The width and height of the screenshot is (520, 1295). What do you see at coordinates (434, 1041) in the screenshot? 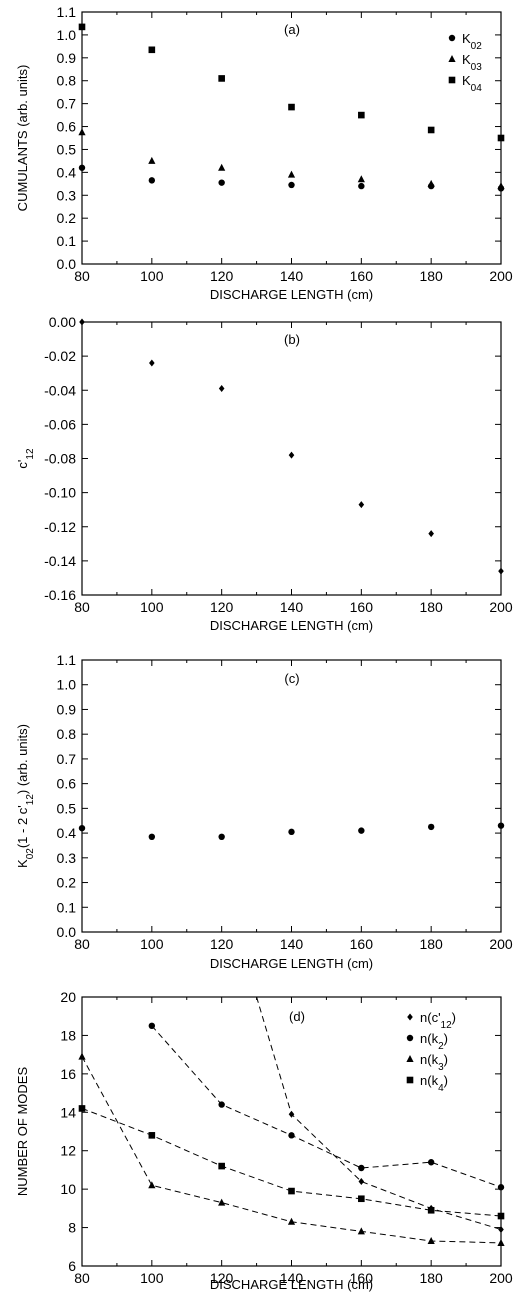
I see `legend-label: n(k2)` at bounding box center [434, 1041].